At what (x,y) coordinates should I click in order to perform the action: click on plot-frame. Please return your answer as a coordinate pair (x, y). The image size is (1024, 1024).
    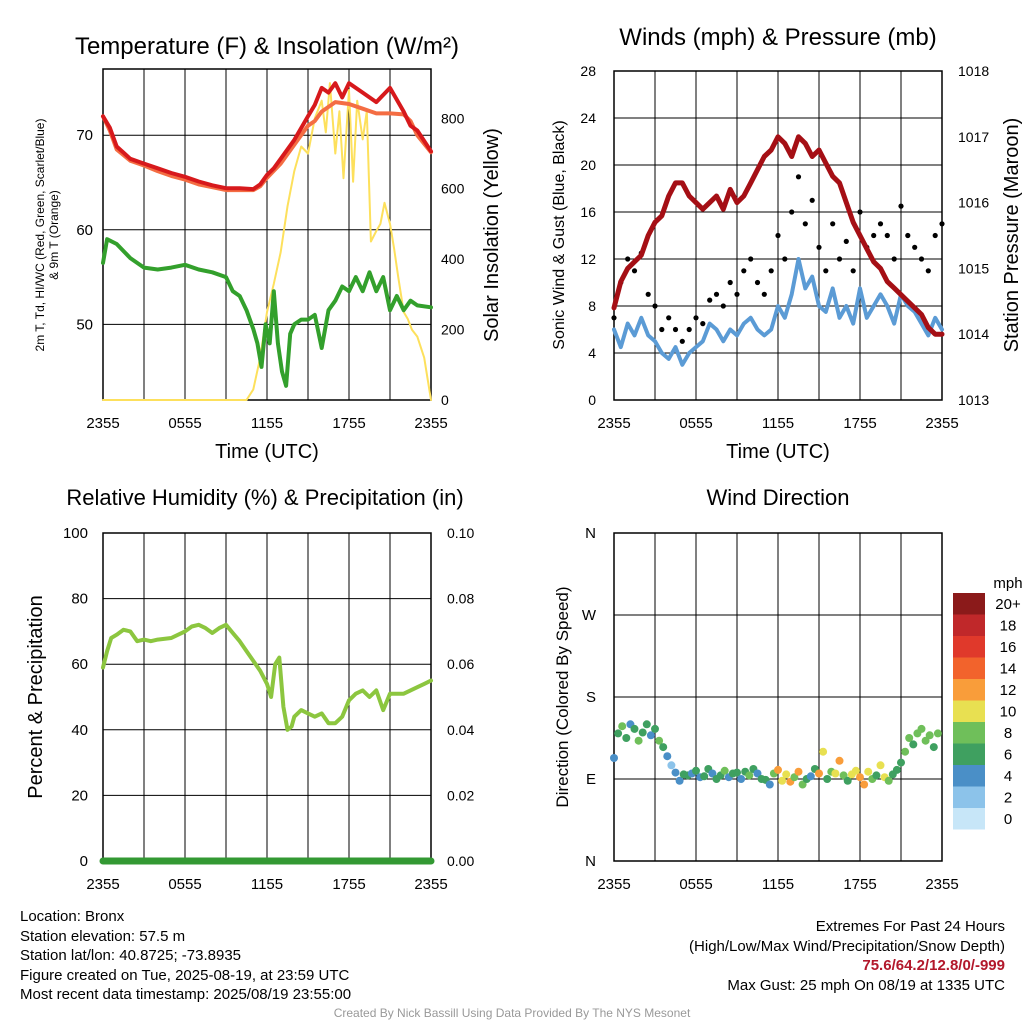
    Looking at the image, I should click on (778, 235).